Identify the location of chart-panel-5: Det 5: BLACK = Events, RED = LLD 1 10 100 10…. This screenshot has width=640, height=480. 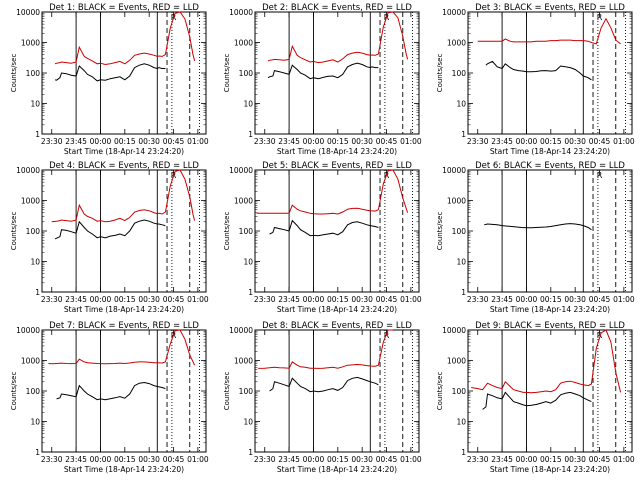
(322, 237).